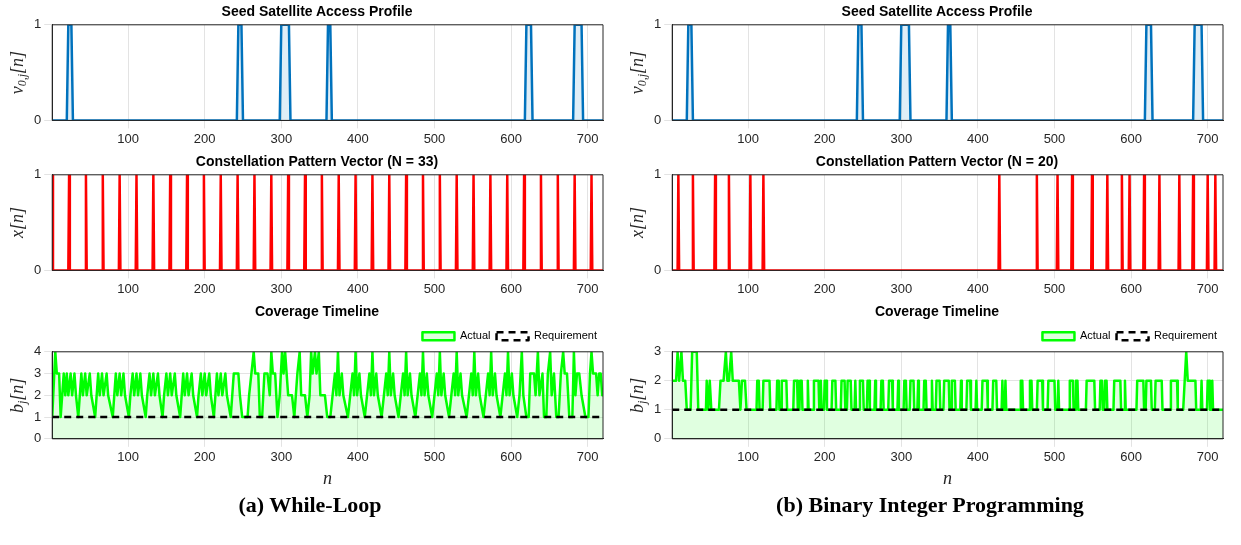 This screenshot has width=1241, height=545. Describe the element at coordinates (930, 505) in the screenshot. I see `text: (b) Binary Integer Programming` at that location.